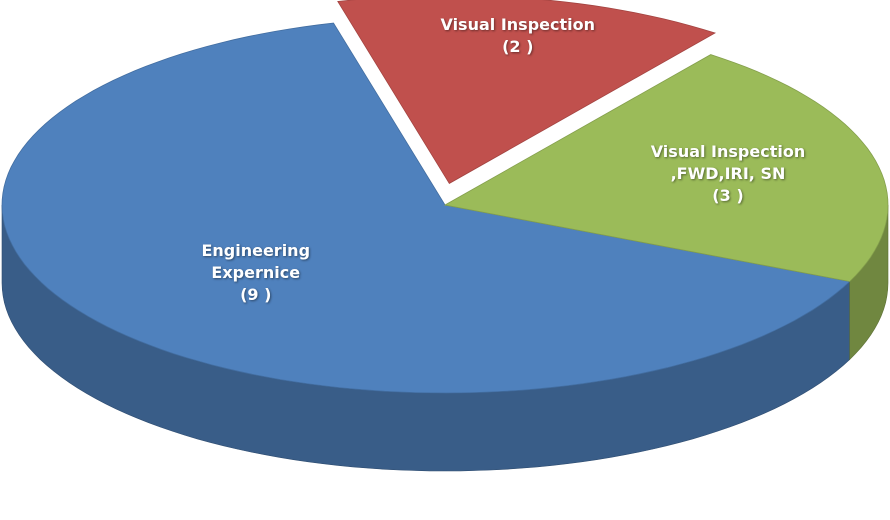 Image resolution: width=890 pixels, height=520 pixels. I want to click on category-label: Visual Inspection ,FWD,IRI, SN, so click(728, 162).